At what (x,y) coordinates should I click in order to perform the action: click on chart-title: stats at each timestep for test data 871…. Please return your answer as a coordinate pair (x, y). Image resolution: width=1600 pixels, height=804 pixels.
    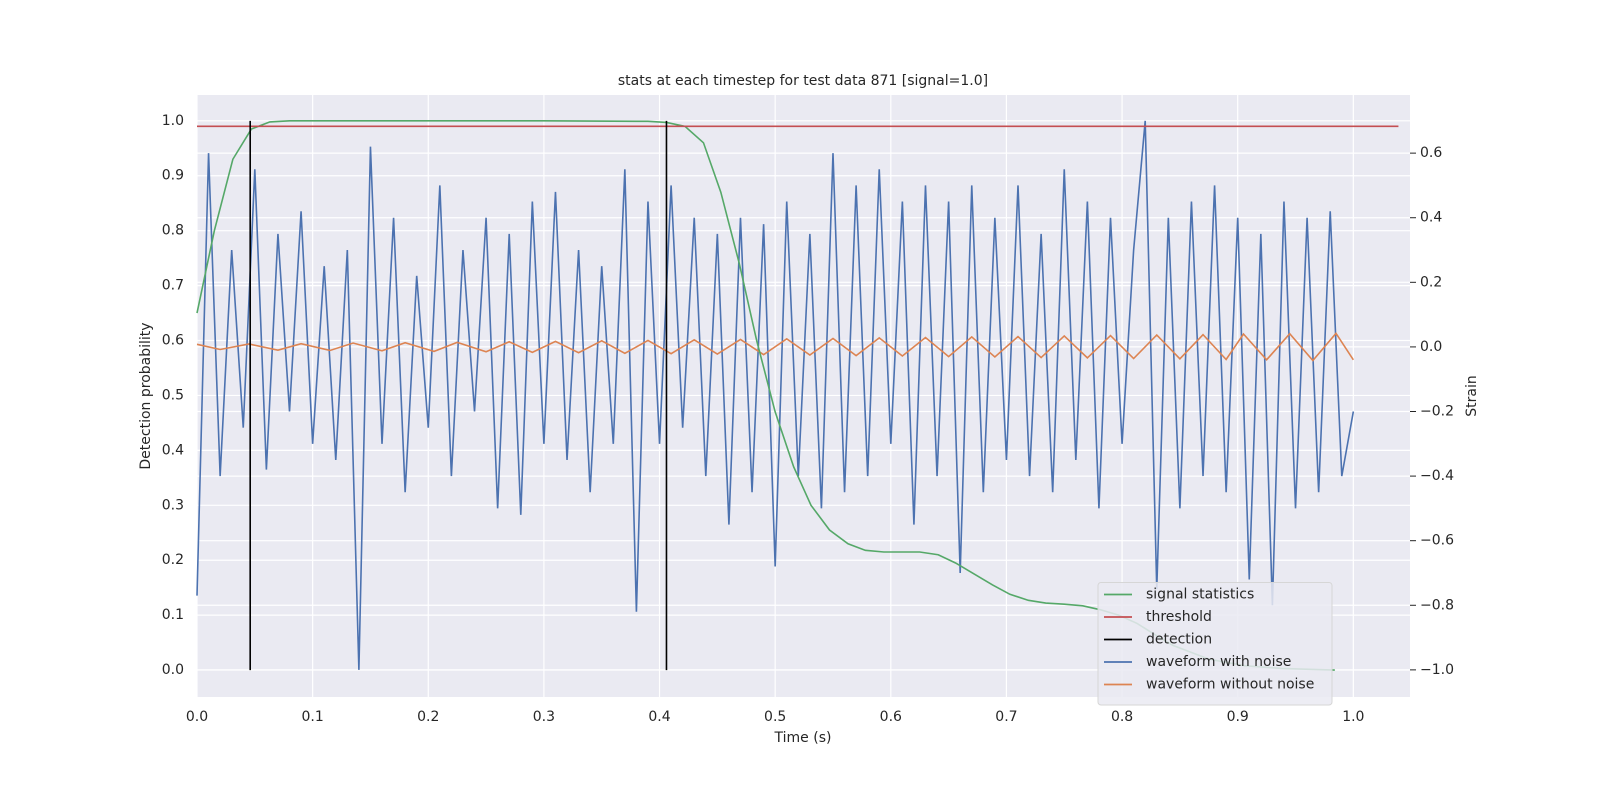
    Looking at the image, I should click on (803, 81).